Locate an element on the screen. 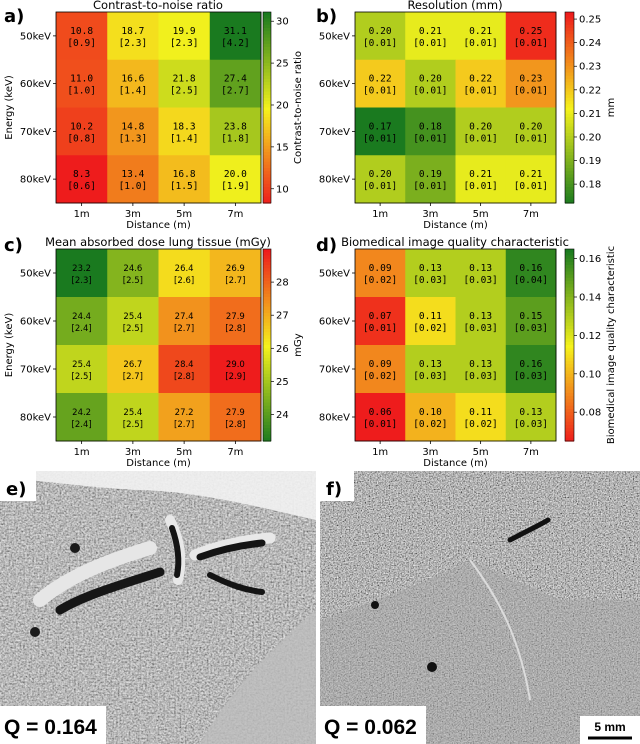 The height and width of the screenshot is (744, 640). plot-frame is located at coordinates (158, 107).